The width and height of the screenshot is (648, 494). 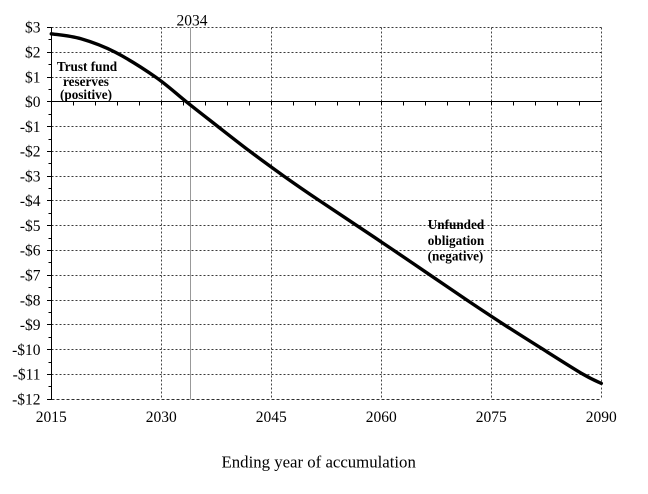 What do you see at coordinates (33, 28) in the screenshot?
I see `svg-text: $3` at bounding box center [33, 28].